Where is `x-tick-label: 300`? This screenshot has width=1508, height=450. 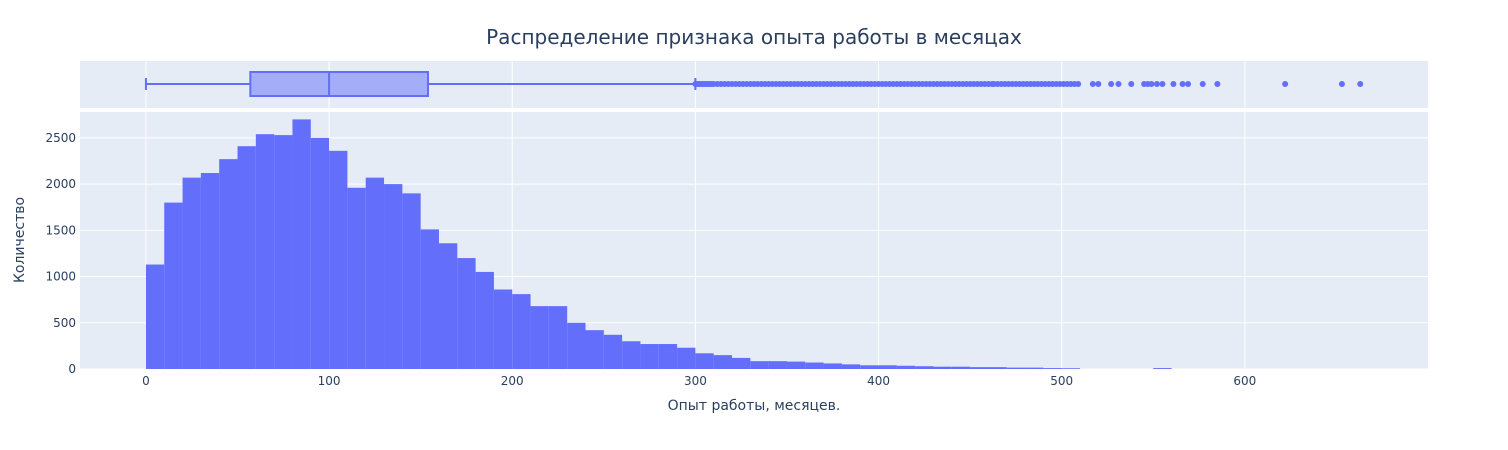 x-tick-label: 300 is located at coordinates (695, 381).